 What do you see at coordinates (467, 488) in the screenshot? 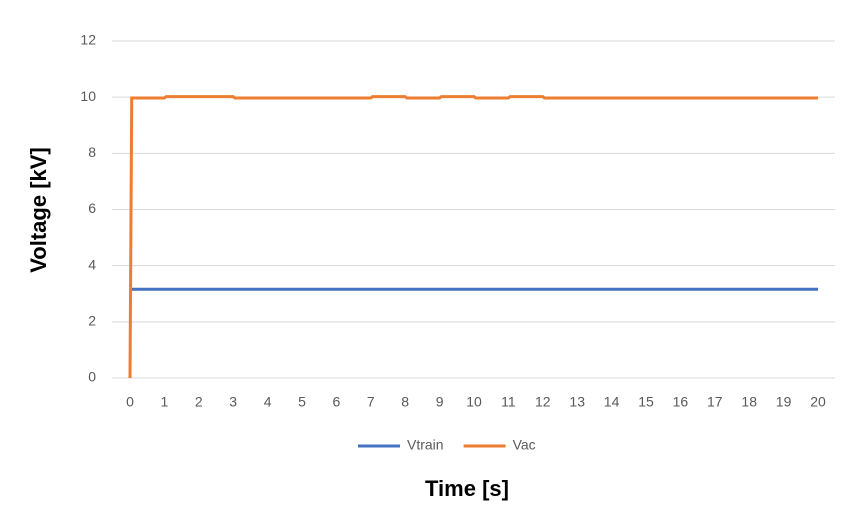
I see `x-axis-title: Time [s]` at bounding box center [467, 488].